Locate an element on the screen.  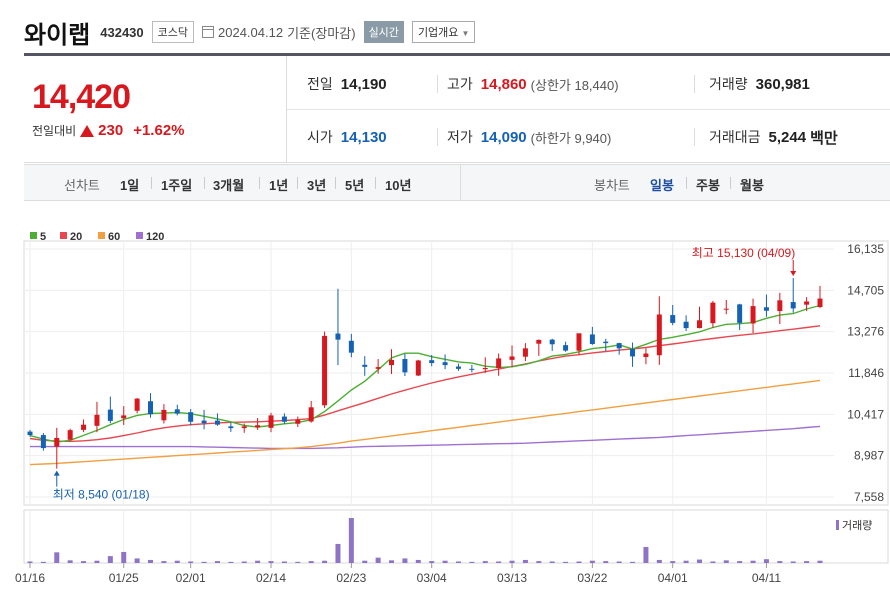
change-label: 전일대비 is located at coordinates (54, 131).